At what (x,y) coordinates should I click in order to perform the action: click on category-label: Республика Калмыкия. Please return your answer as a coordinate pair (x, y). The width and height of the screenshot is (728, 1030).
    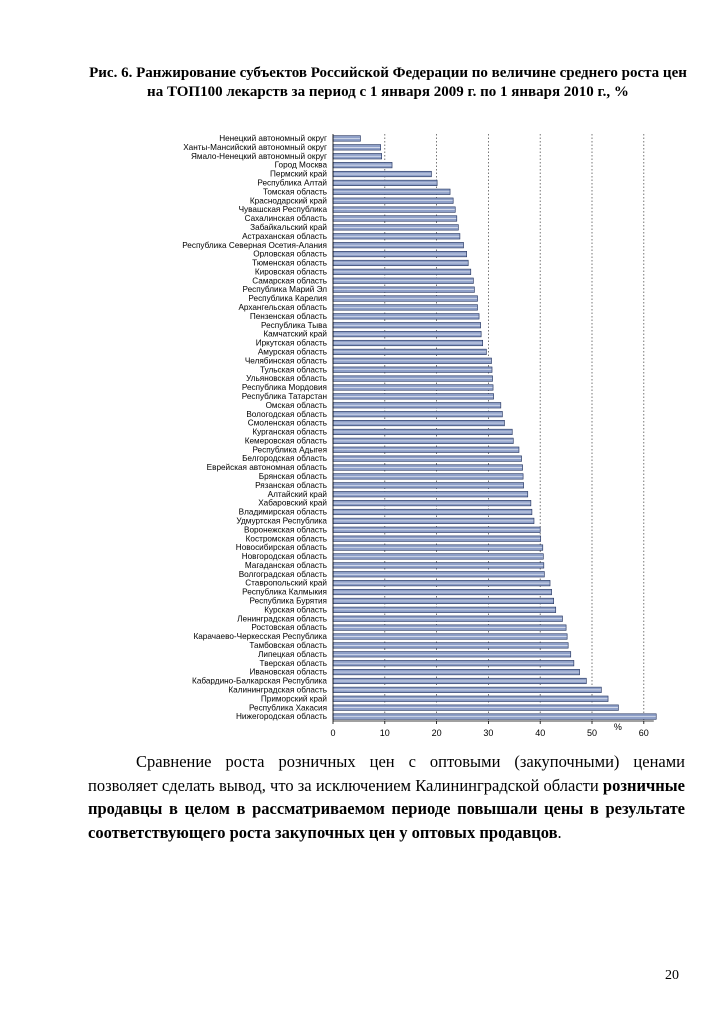
    Looking at the image, I should click on (284, 592).